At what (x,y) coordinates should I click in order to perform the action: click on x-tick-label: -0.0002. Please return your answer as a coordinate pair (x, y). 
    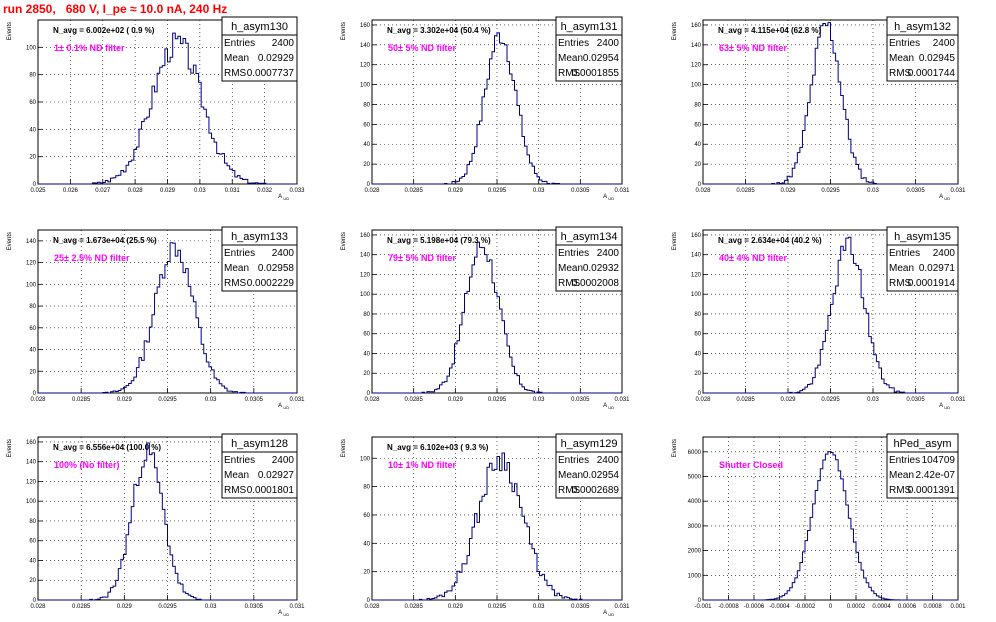
    Looking at the image, I should click on (805, 607).